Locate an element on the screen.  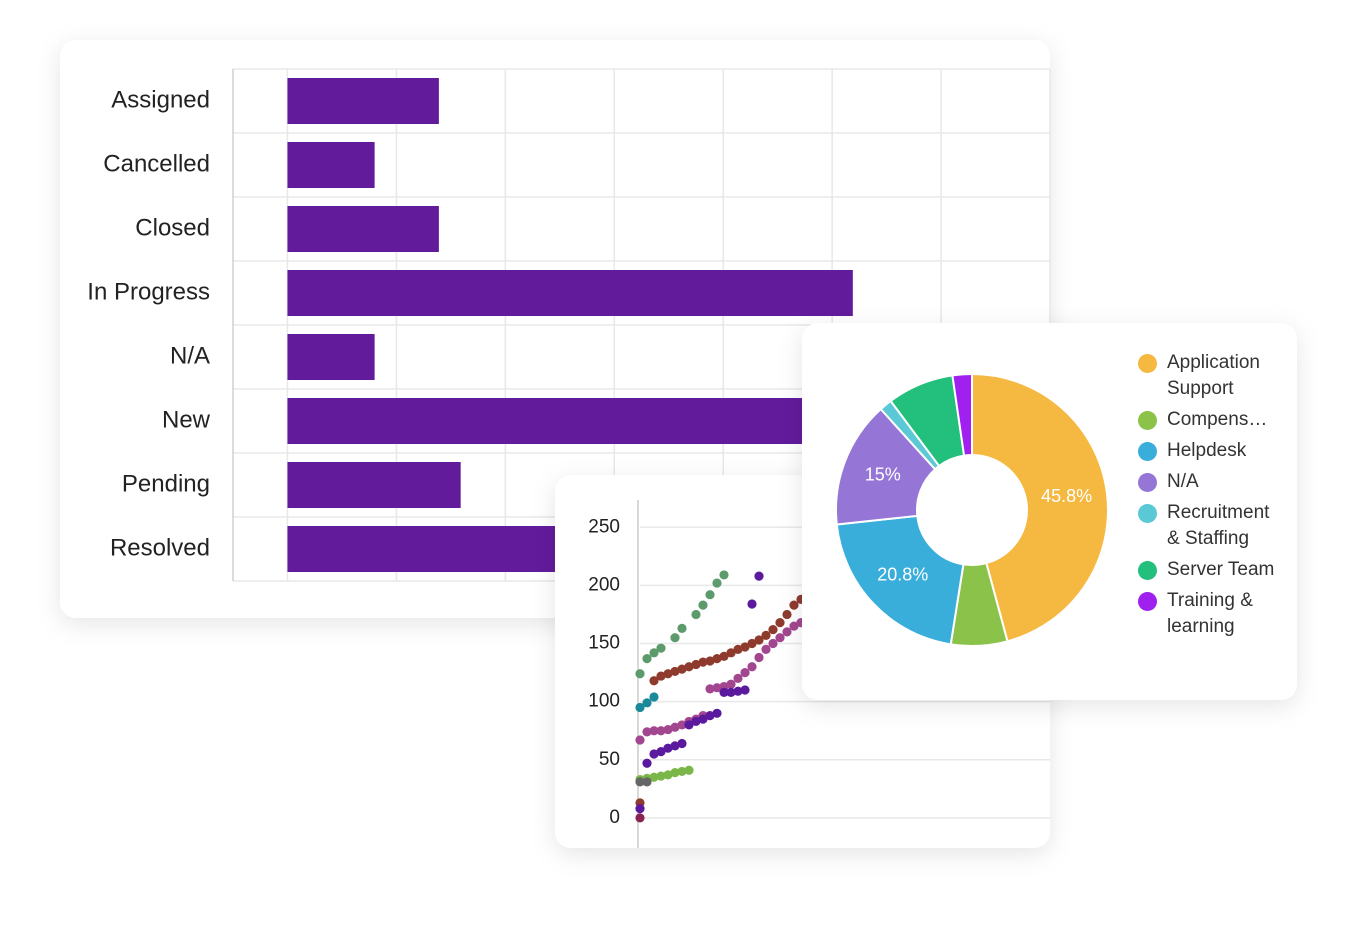
y-tick-label: N/A is located at coordinates (190, 355).